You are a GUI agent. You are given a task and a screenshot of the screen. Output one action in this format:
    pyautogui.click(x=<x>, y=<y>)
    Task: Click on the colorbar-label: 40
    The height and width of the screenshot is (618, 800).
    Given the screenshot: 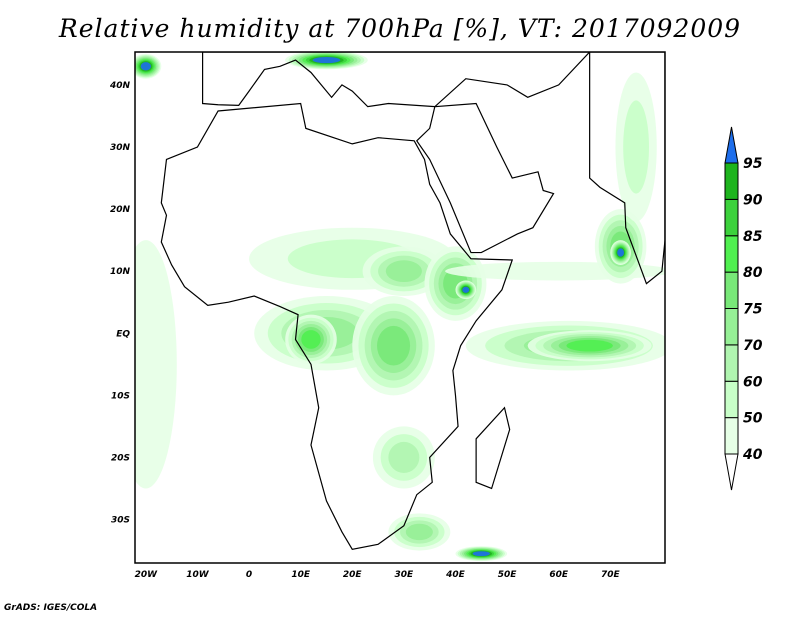 What is the action you would take?
    pyautogui.click(x=752, y=455)
    